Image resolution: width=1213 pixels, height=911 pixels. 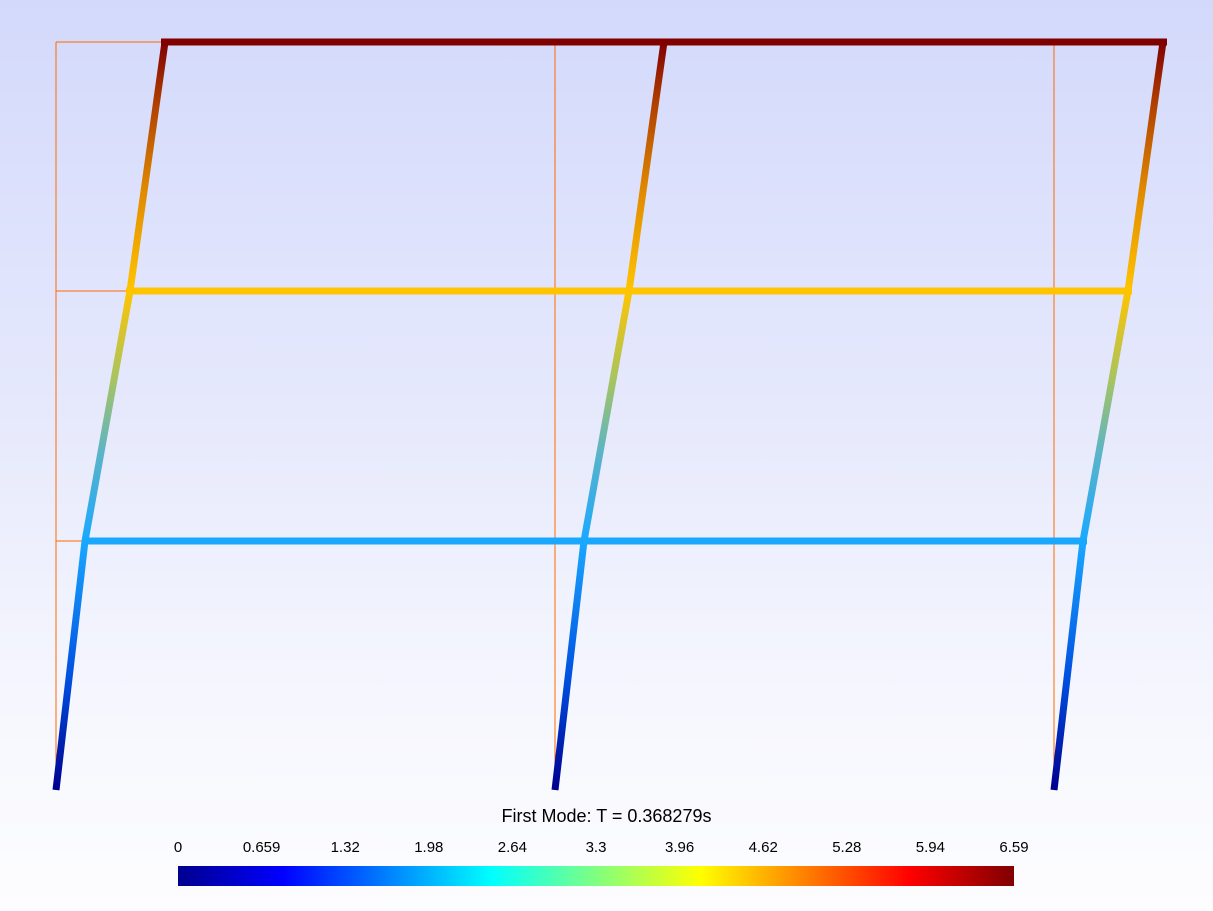 I want to click on colorbar-tick-label: 3.3, so click(x=596, y=847).